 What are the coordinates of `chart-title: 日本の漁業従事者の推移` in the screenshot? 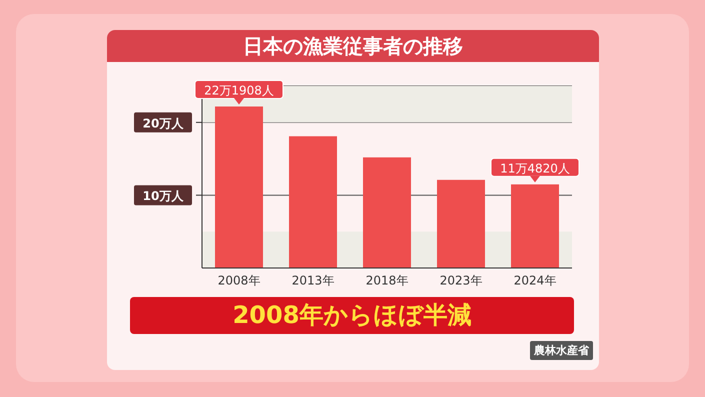 It's located at (353, 46).